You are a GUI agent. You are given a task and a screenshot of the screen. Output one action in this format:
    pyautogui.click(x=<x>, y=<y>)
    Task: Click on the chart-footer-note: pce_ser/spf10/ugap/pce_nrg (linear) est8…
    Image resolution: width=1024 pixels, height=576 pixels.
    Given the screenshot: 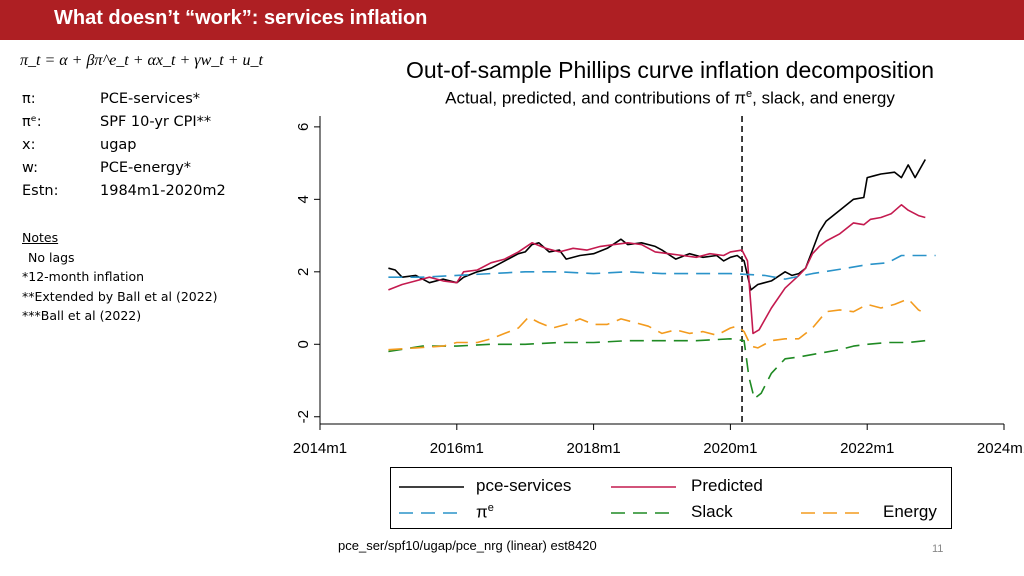 What is the action you would take?
    pyautogui.click(x=467, y=545)
    